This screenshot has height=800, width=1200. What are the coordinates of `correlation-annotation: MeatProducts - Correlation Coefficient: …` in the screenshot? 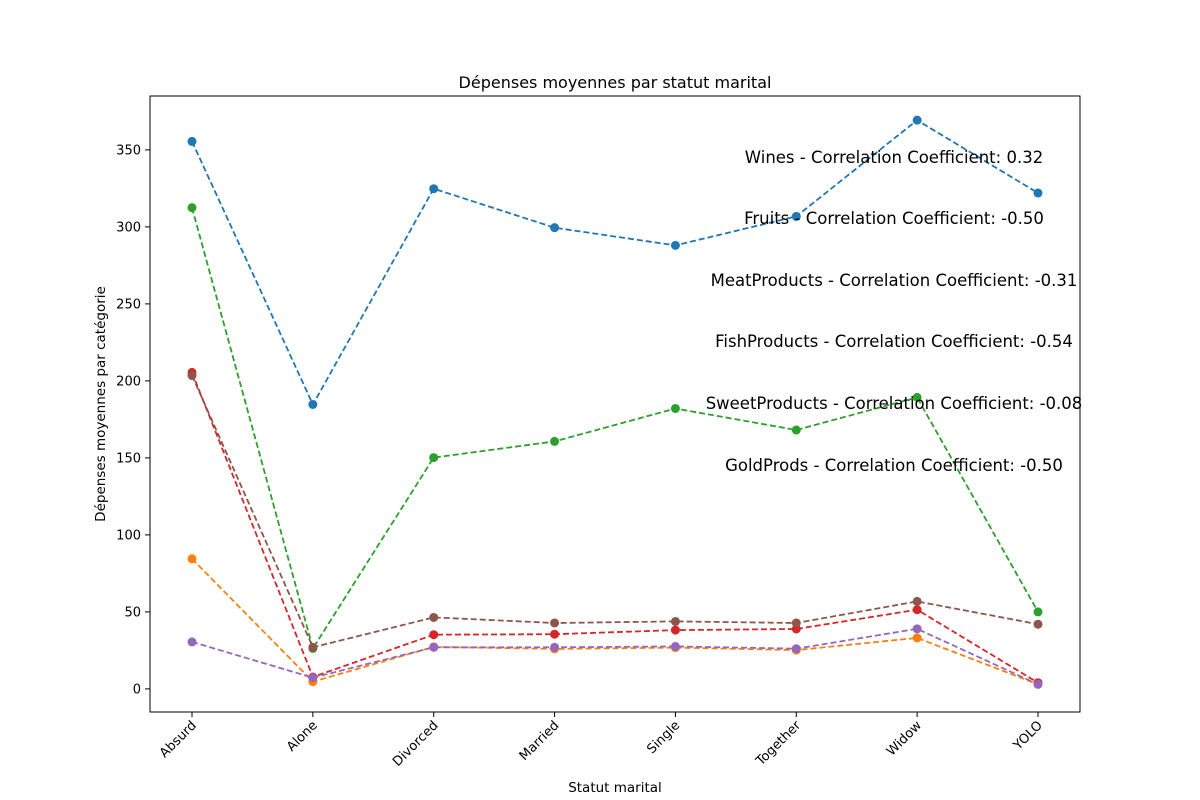 It's located at (894, 280).